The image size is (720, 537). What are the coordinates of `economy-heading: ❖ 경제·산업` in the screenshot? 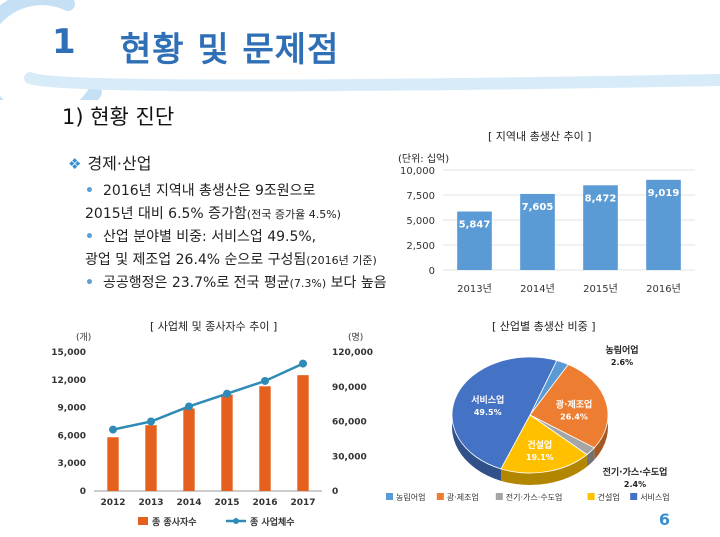 It's located at (109, 162).